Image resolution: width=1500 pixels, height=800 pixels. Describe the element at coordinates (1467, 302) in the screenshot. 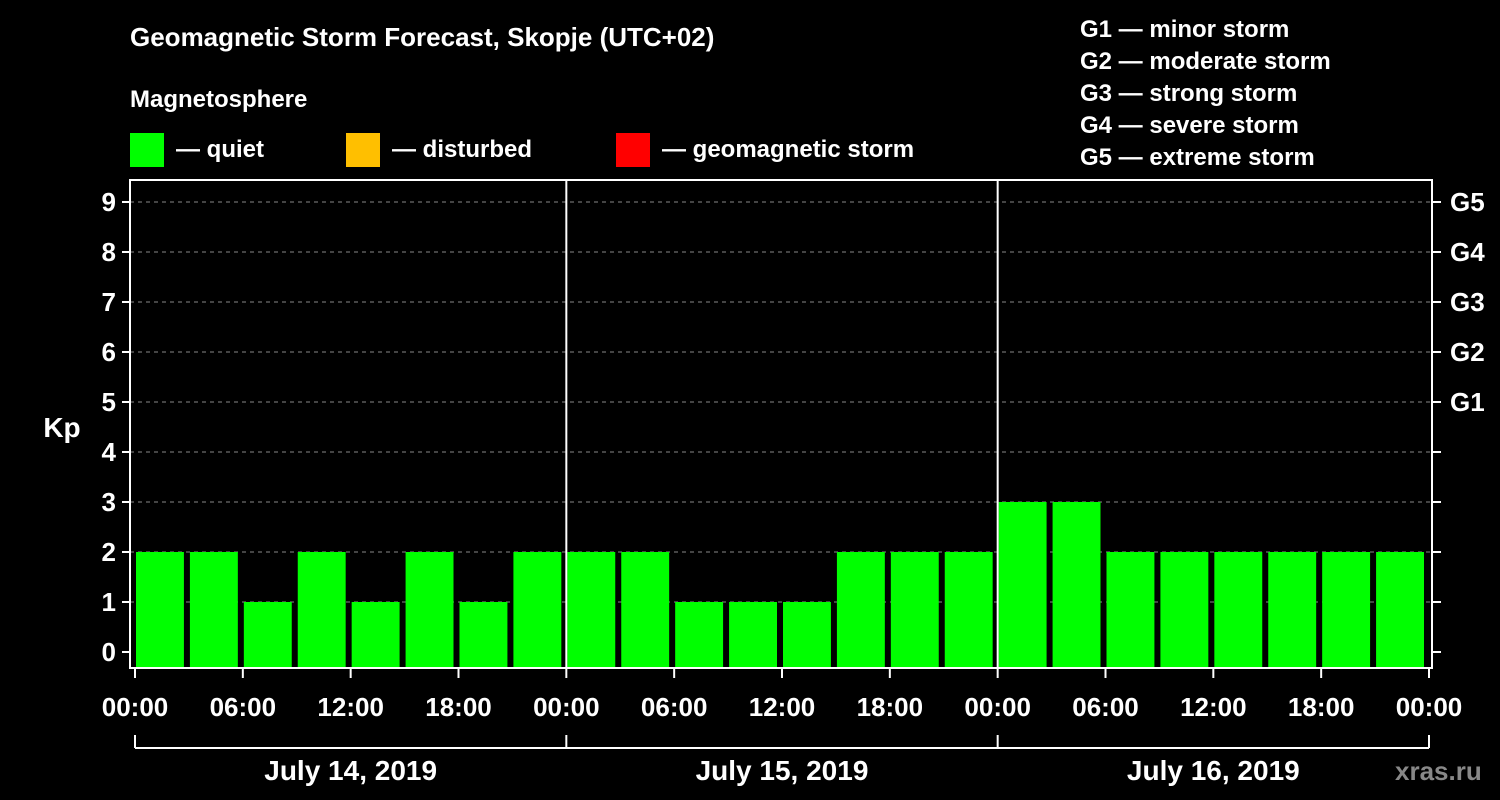

I see `g-scale-tick-label: G3` at that location.